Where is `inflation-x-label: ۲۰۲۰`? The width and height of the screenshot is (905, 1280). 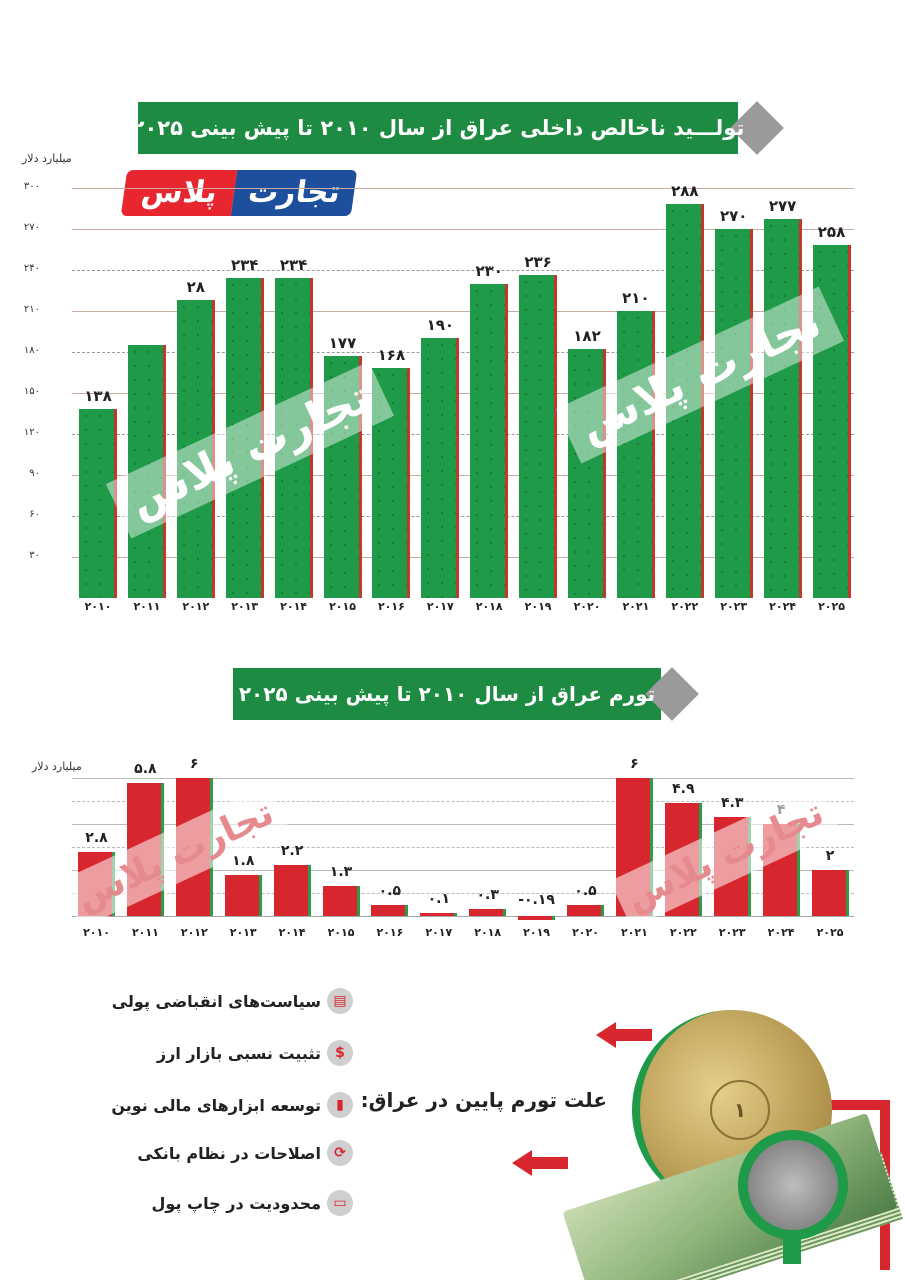 inflation-x-label: ۲۰۲۰ is located at coordinates (585, 932).